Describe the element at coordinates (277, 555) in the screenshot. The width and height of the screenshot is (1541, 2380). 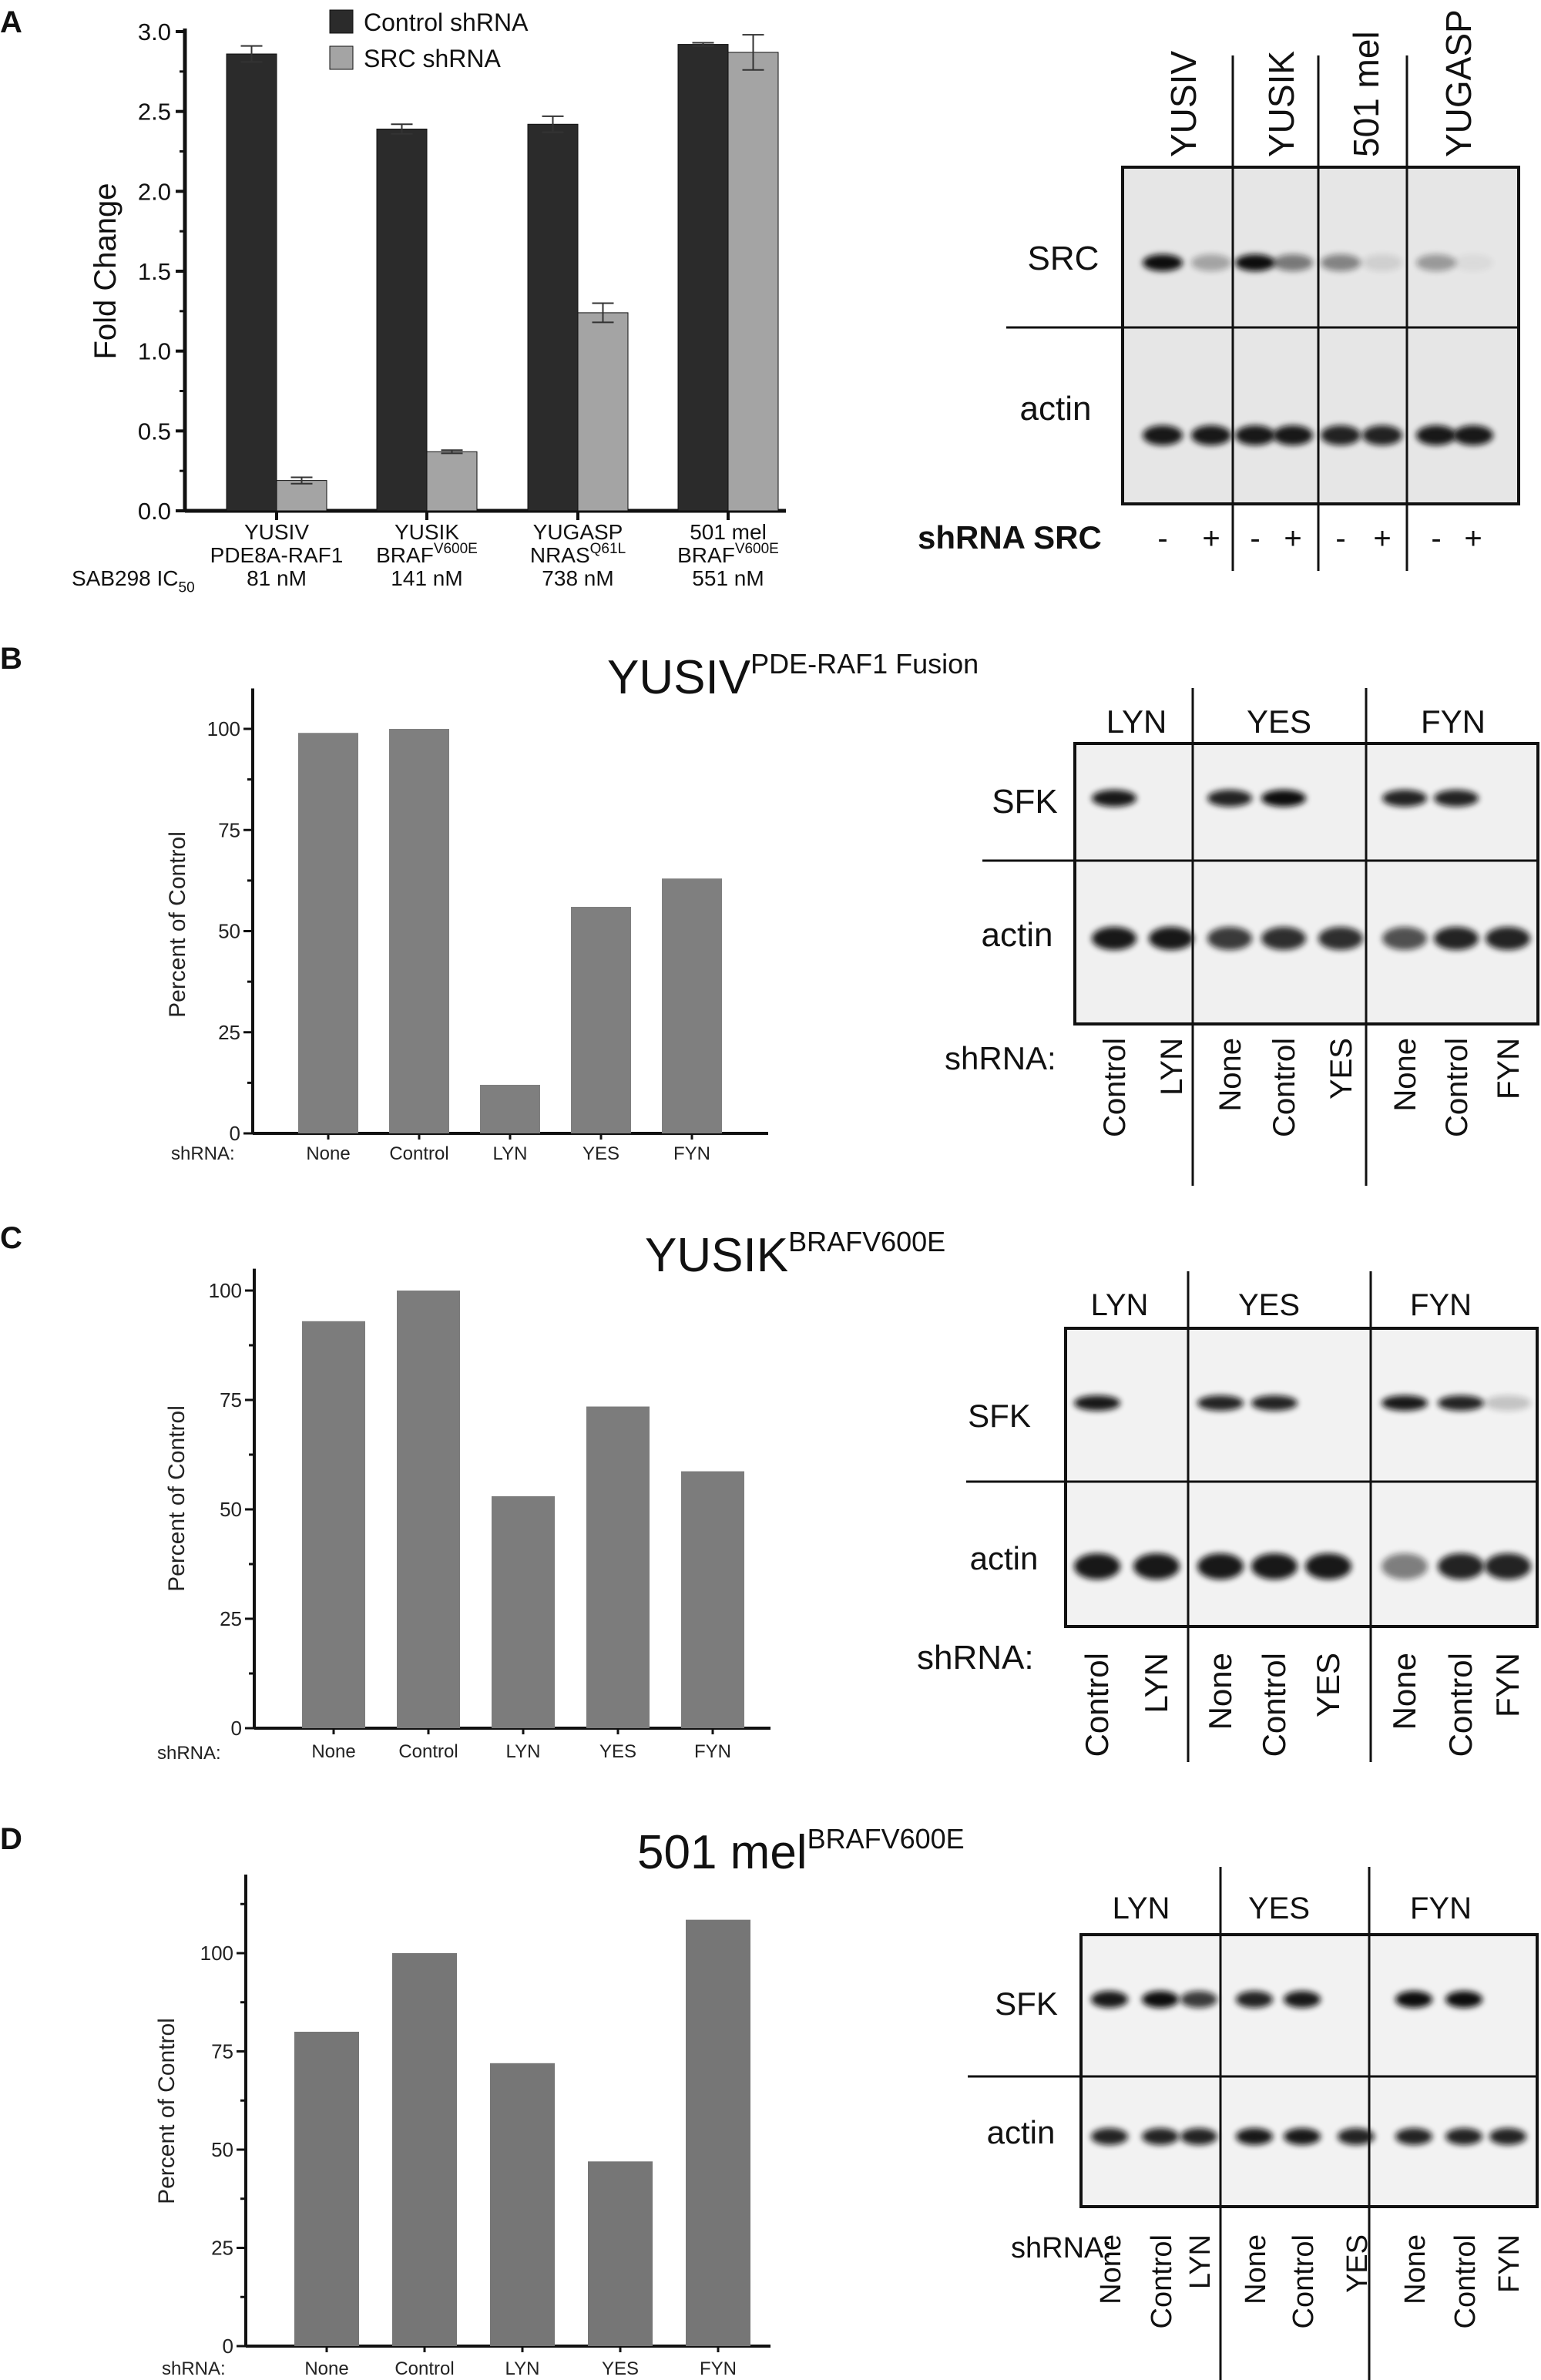
I see `x-tick-label-mutation-main: PDE8A-RAF1` at that location.